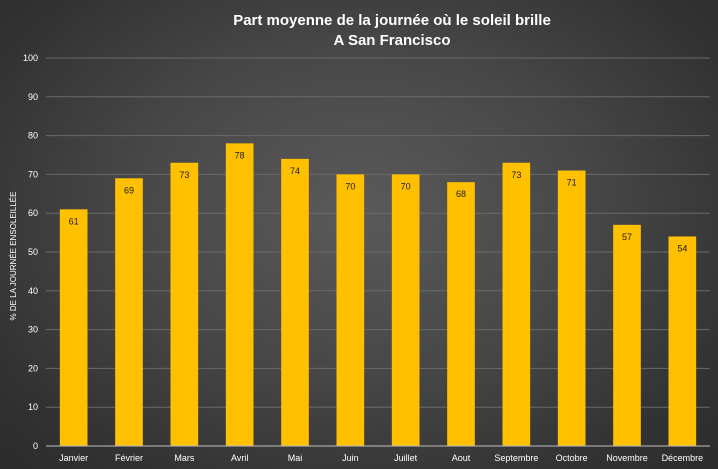 The width and height of the screenshot is (718, 469). Describe the element at coordinates (33, 174) in the screenshot. I see `y-tick-label: 70` at that location.